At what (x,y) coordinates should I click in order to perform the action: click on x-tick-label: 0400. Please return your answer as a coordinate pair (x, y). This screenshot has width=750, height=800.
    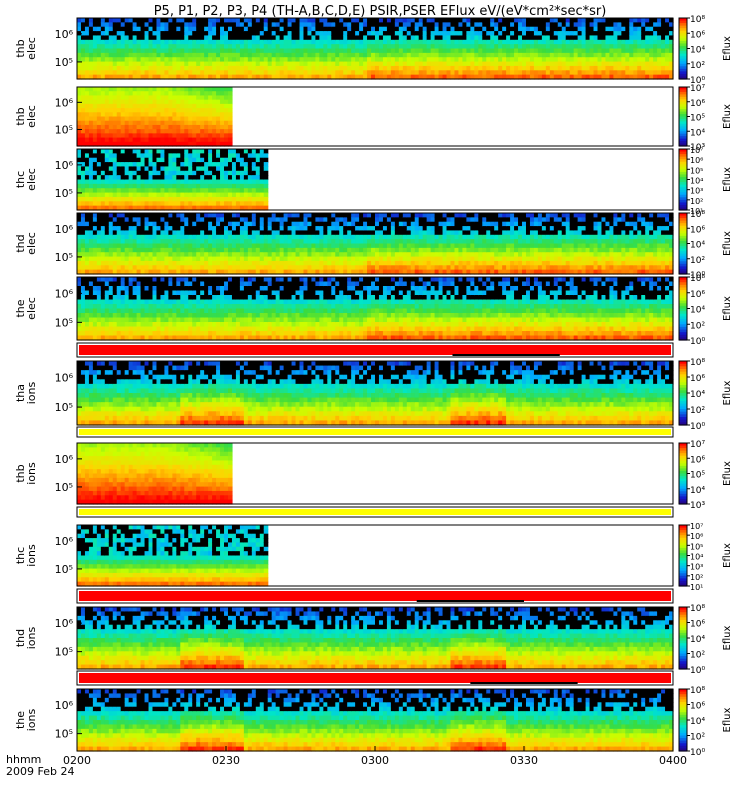
    Looking at the image, I should click on (673, 760).